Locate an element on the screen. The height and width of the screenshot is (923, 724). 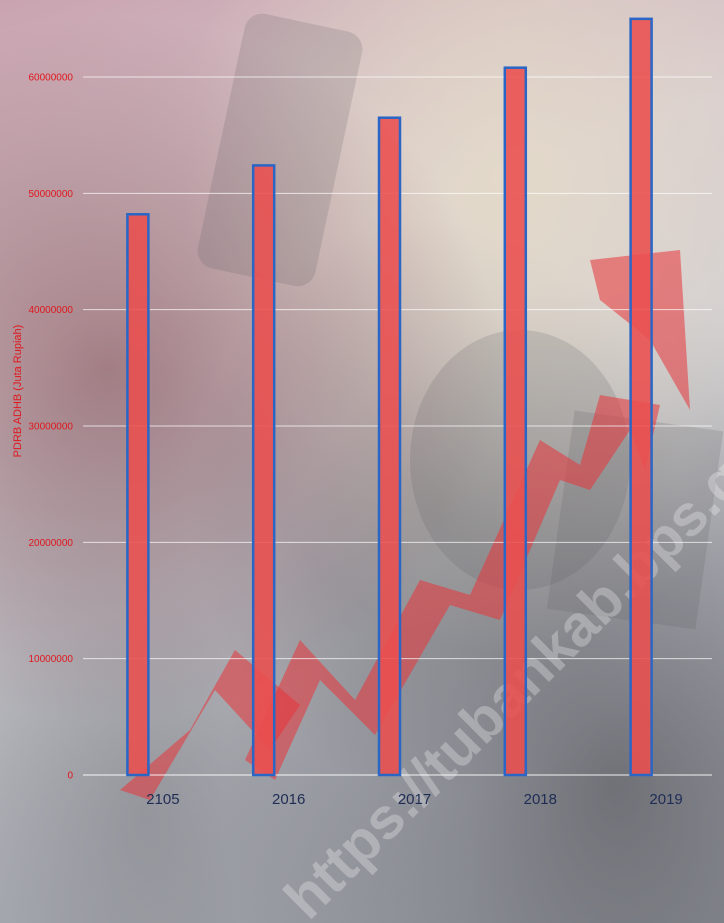
bar-2019 is located at coordinates (641, 397).